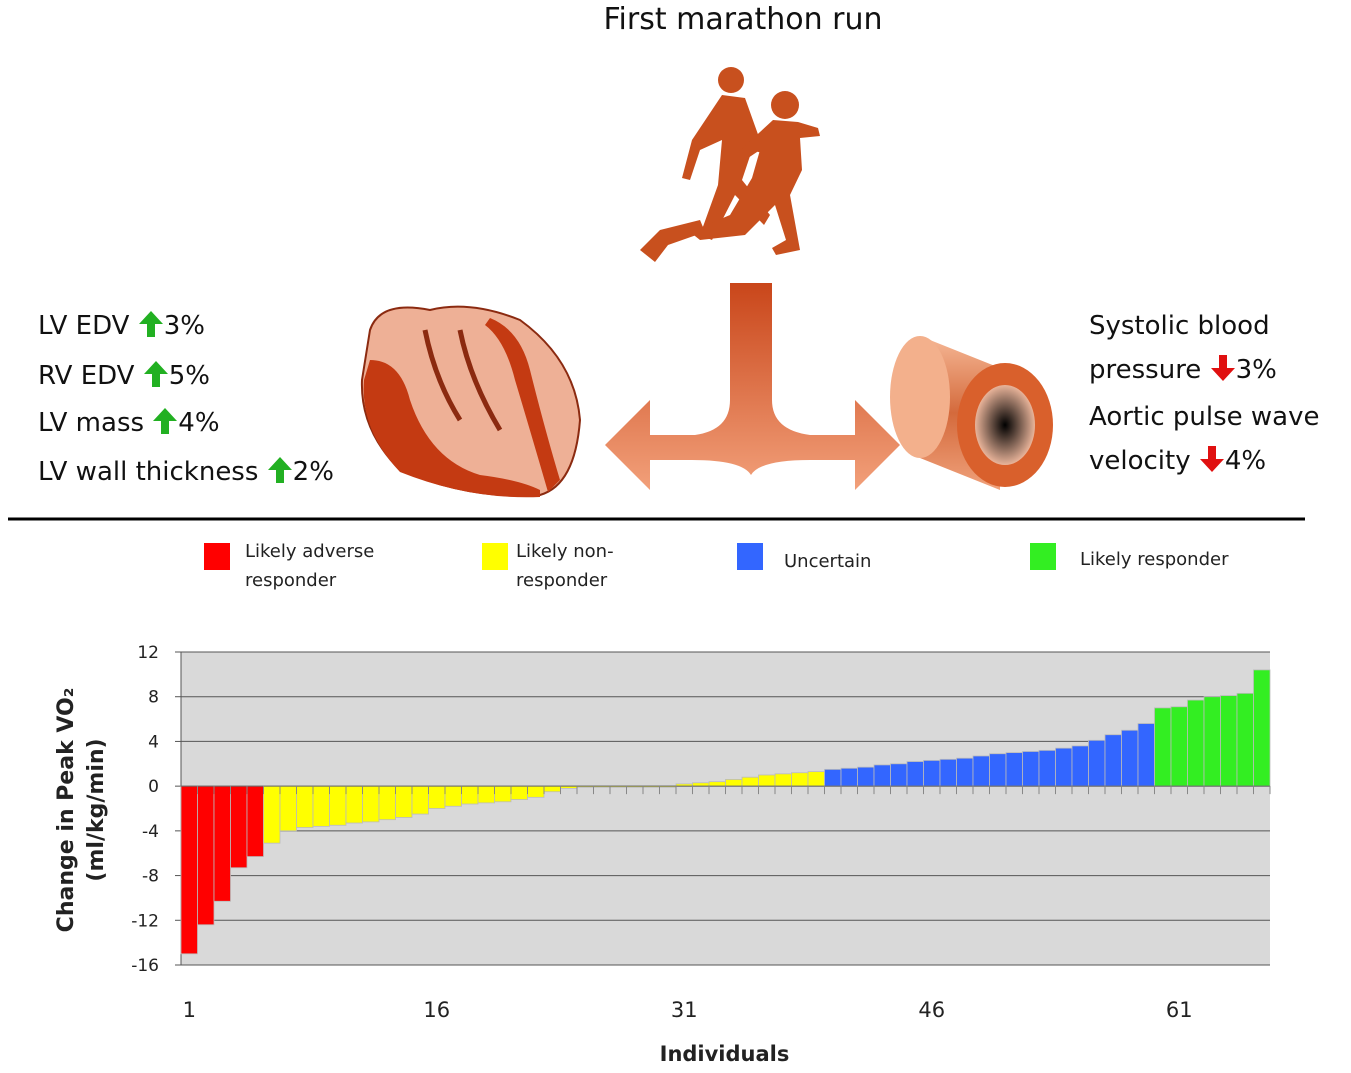 The image size is (1351, 1073). I want to click on heart-change: LV mass 4%, so click(129, 423).